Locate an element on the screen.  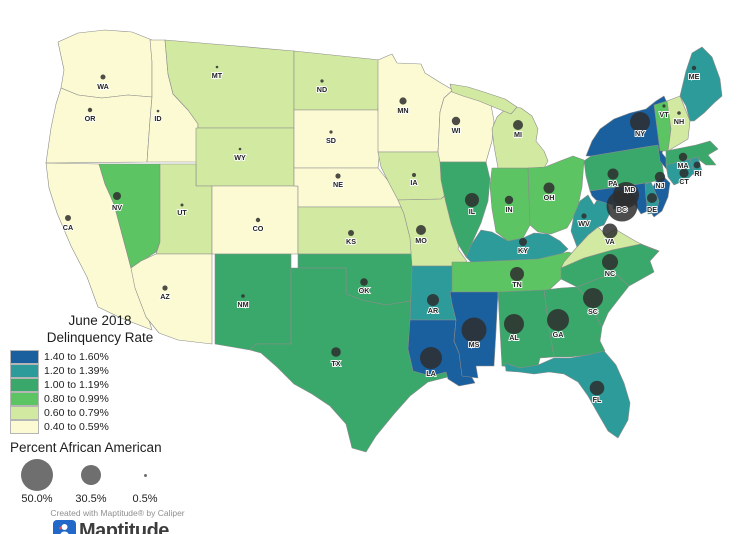
size-legend-items: 50.0% 30.5% 0.5% is located at coordinates (117, 481).